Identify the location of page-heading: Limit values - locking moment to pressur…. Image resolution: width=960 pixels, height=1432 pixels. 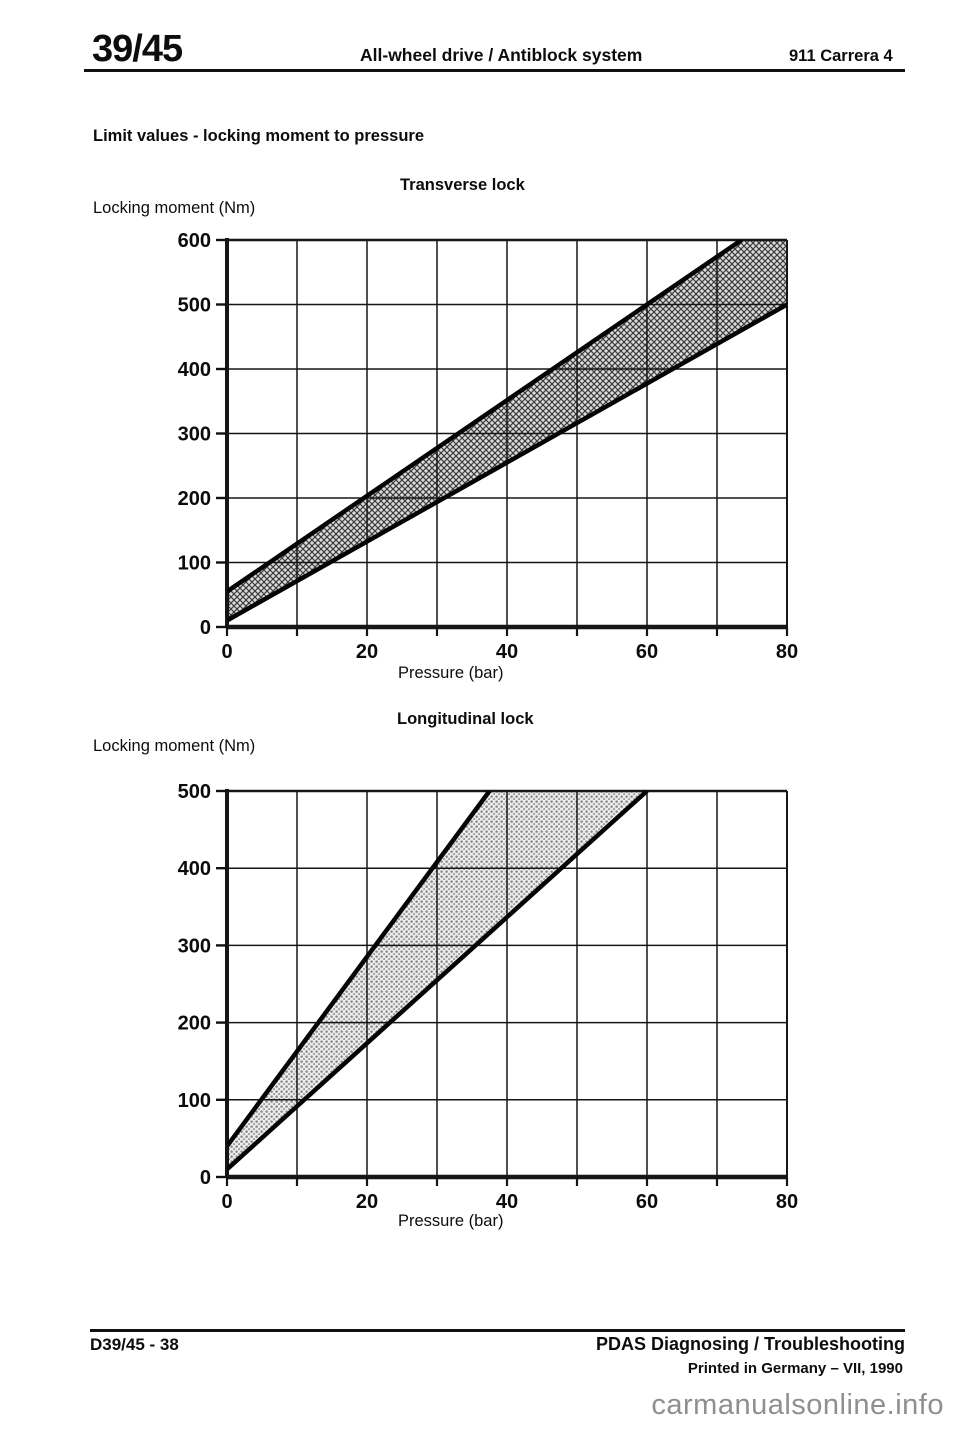
(258, 136).